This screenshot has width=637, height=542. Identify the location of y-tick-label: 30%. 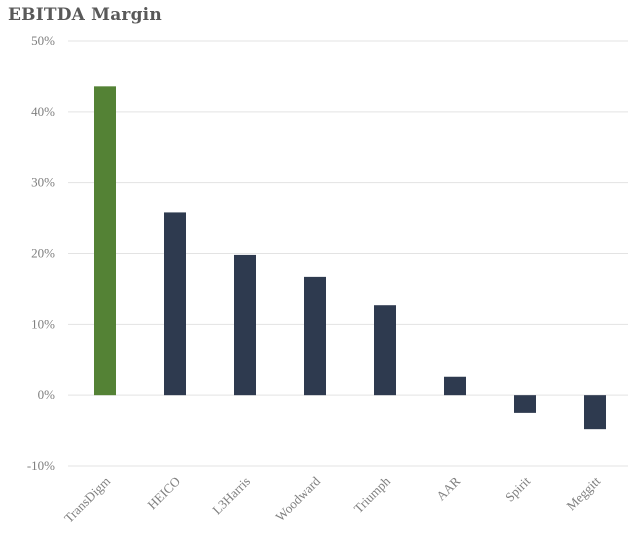
(43, 182).